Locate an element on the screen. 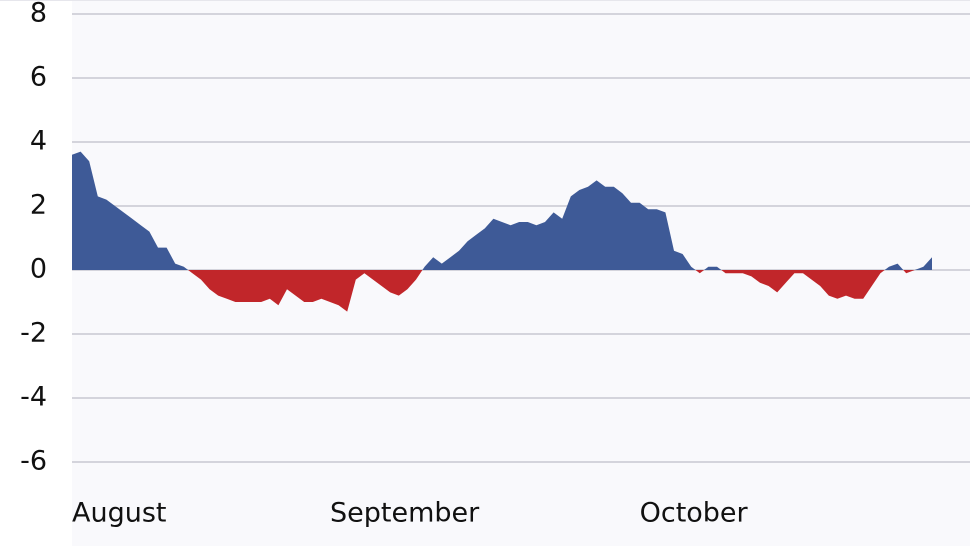  y-tick-label: 0 is located at coordinates (38, 269).